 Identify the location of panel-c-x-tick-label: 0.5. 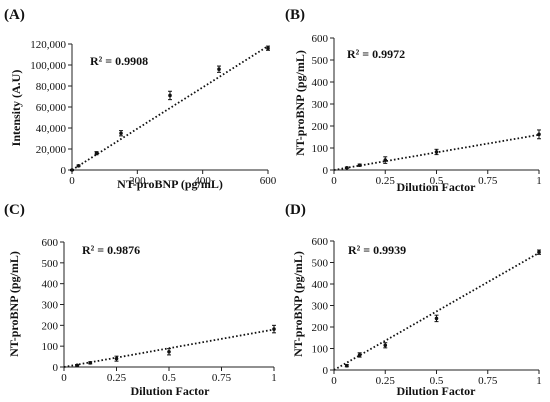
(169, 378).